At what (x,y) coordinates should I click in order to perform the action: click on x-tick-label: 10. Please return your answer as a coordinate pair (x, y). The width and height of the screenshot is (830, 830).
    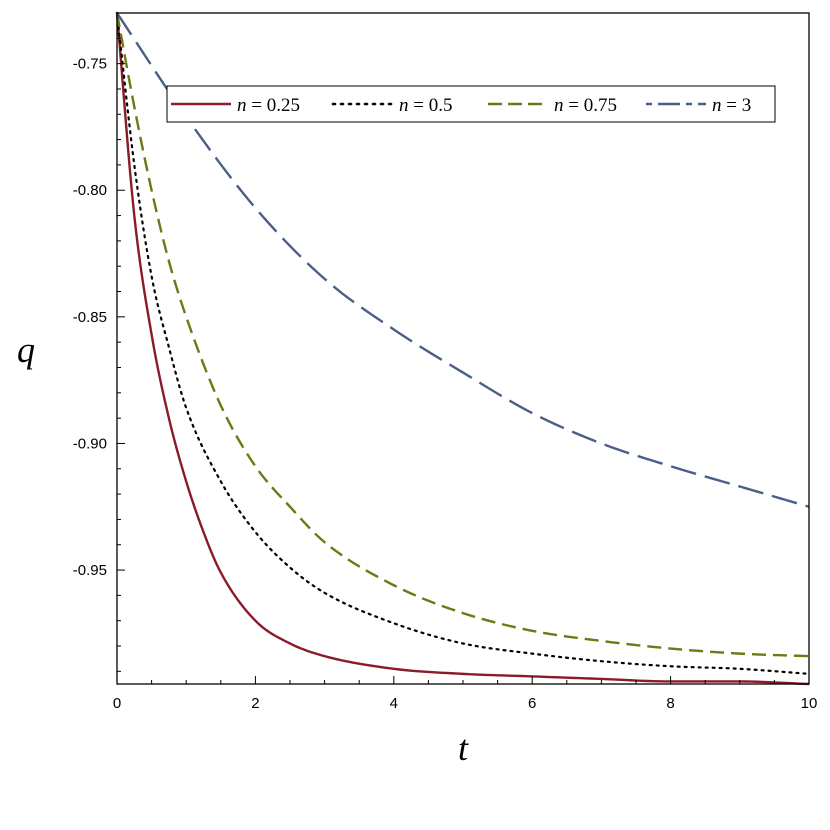
    Looking at the image, I should click on (809, 703).